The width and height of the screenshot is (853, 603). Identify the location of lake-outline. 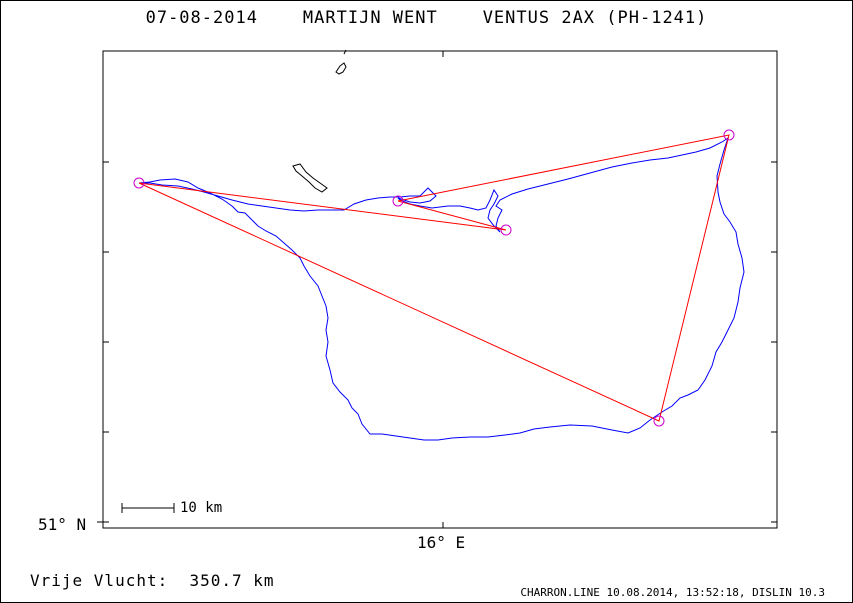
(310, 178).